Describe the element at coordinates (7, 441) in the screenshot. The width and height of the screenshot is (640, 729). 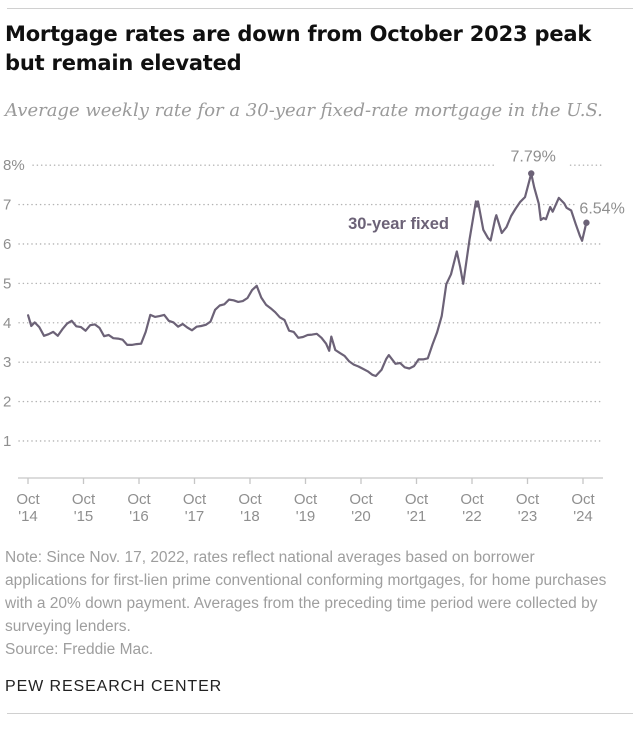
I see `y-axis-tick-label: 1` at that location.